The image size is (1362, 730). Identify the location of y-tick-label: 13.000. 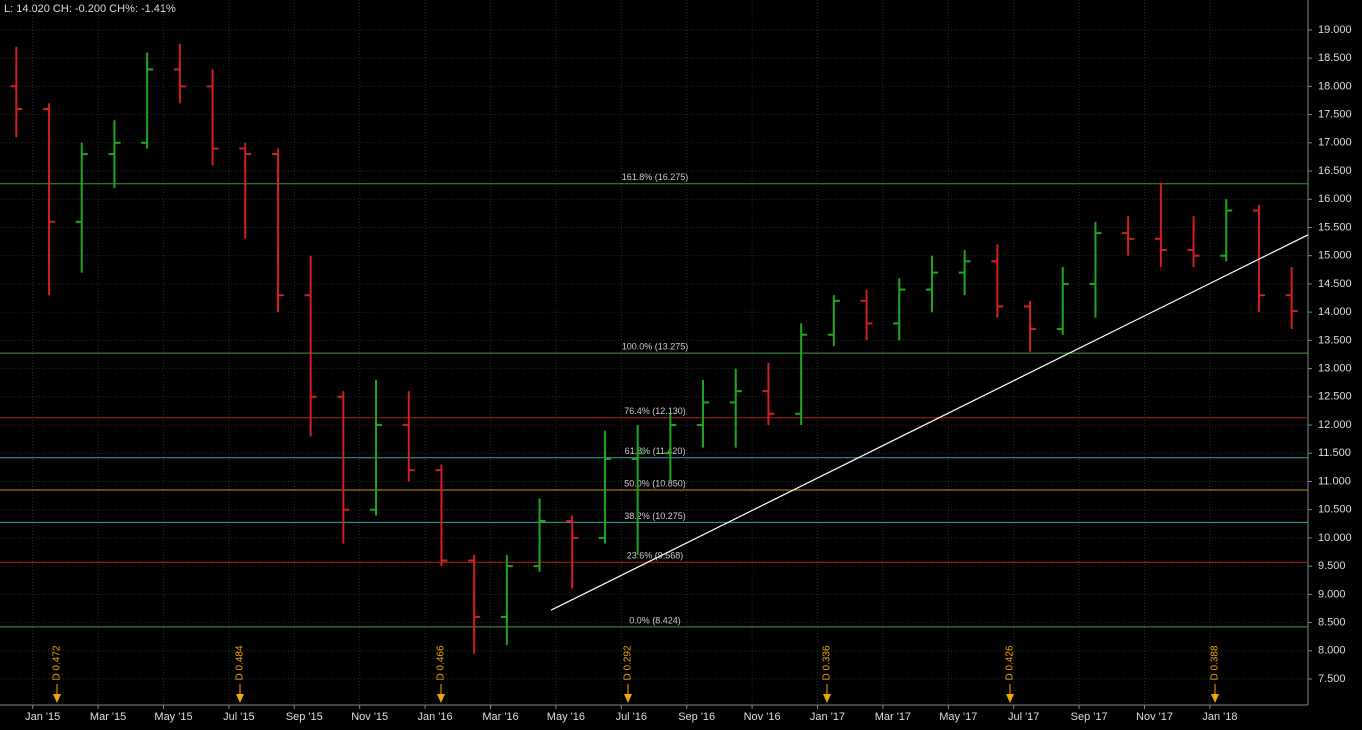
(1335, 368).